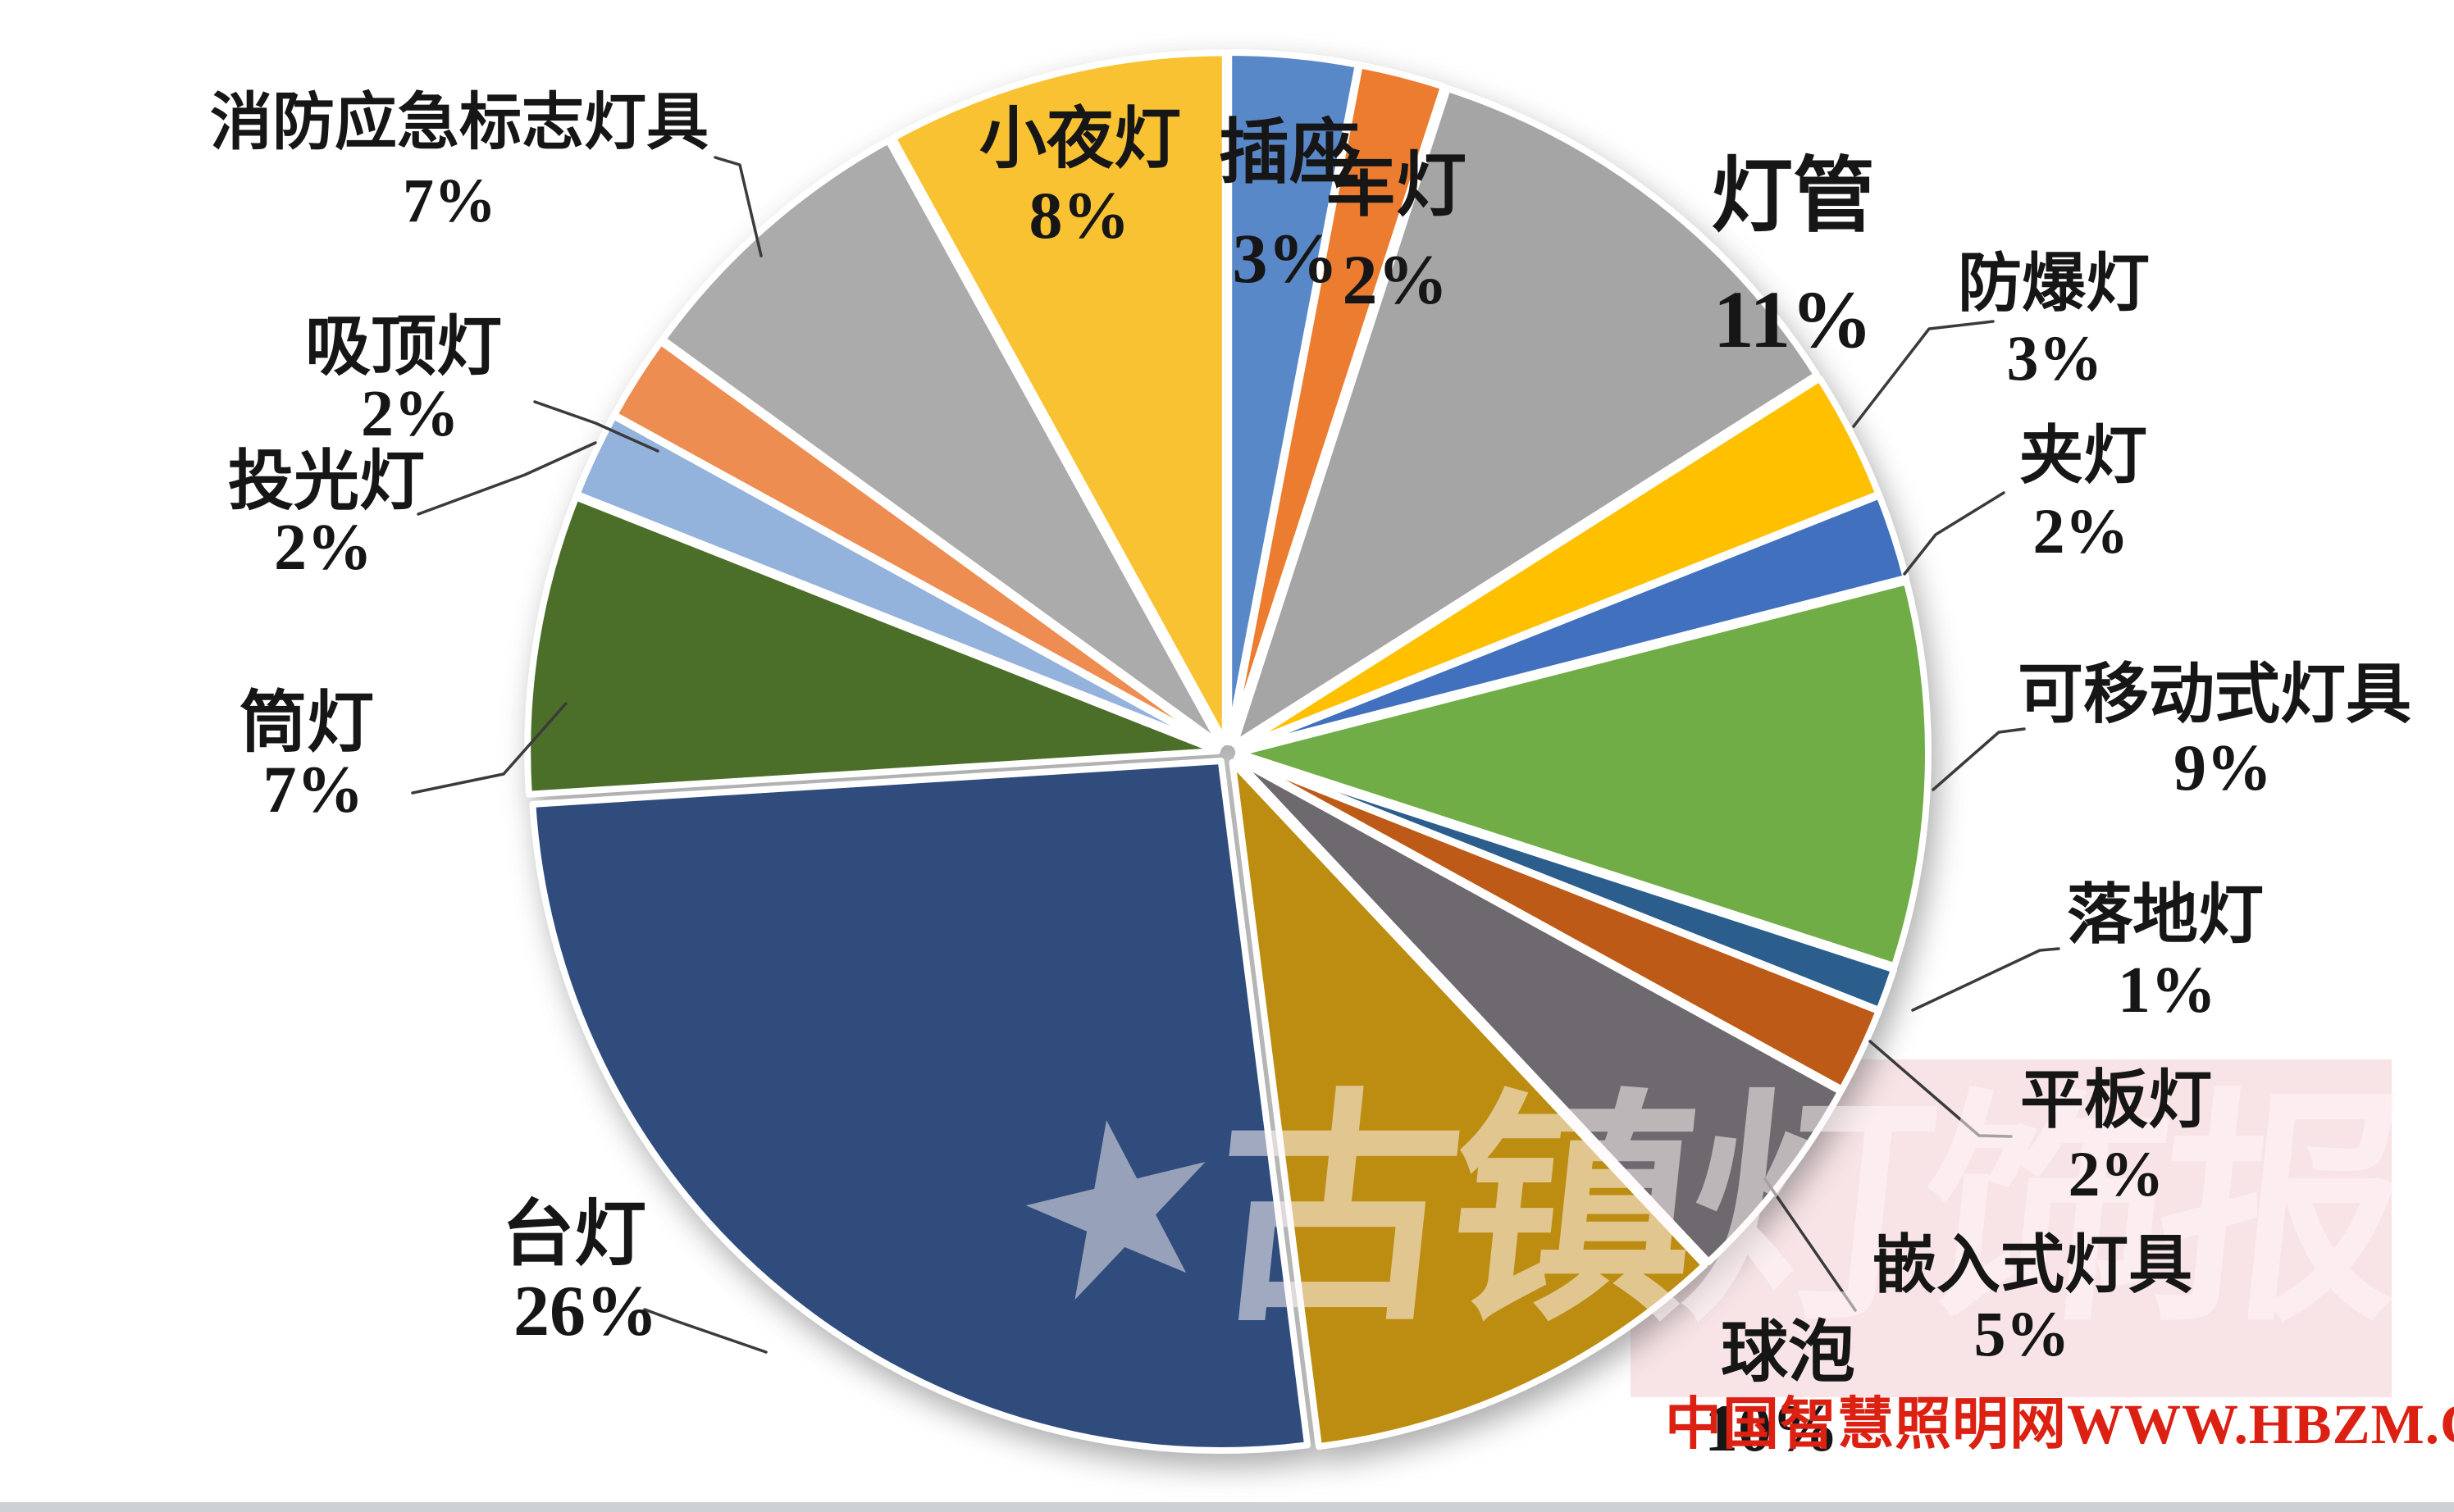 The image size is (2454, 1512). I want to click on slice-pct-落地灯: 1%, so click(2167, 990).